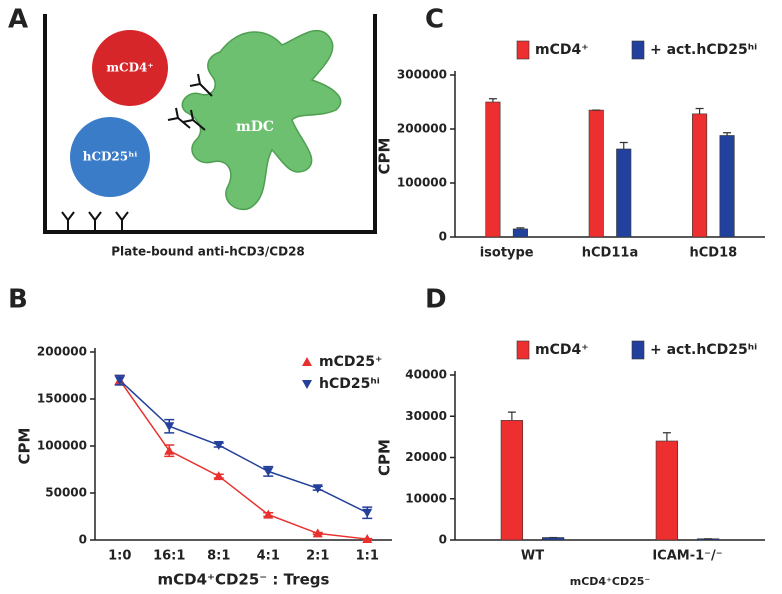 The width and height of the screenshot is (782, 594). I want to click on dendritic-cell, so click(261, 120).